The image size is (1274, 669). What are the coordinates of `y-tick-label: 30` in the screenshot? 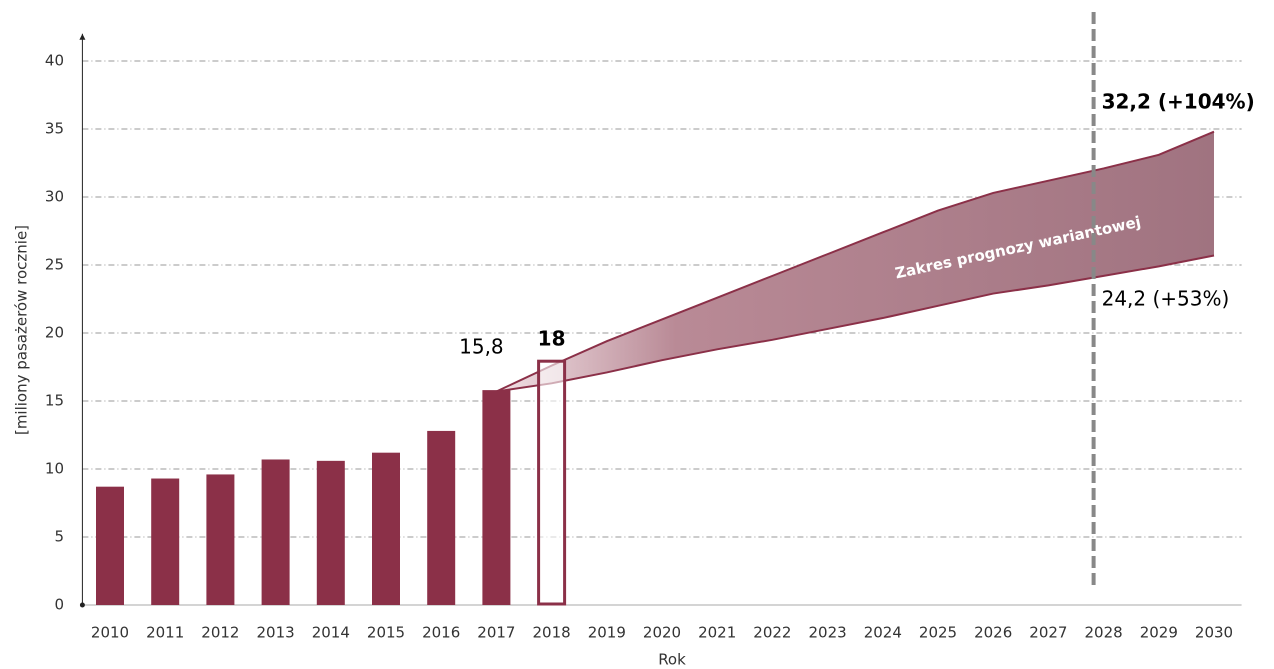 It's located at (54, 197).